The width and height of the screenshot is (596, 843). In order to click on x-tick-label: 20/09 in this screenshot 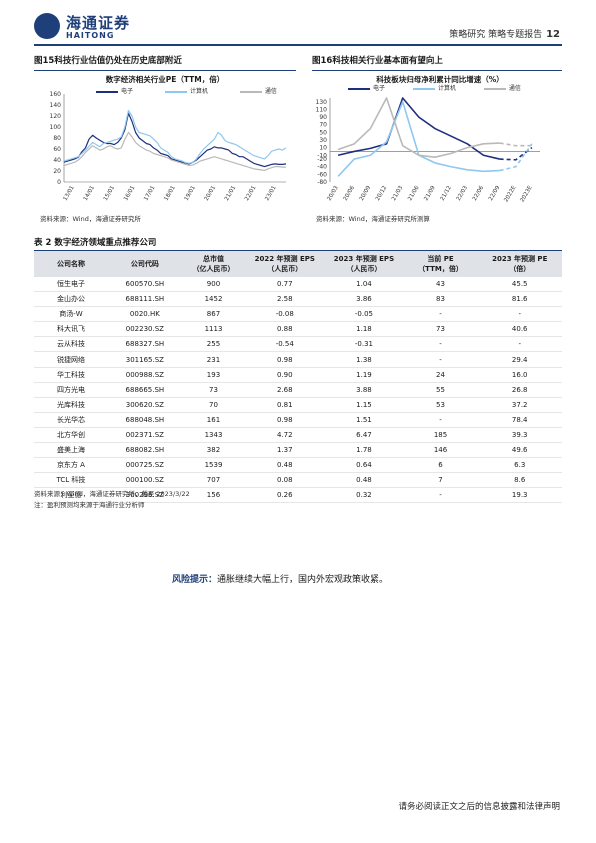, I will do `click(365, 193)`.